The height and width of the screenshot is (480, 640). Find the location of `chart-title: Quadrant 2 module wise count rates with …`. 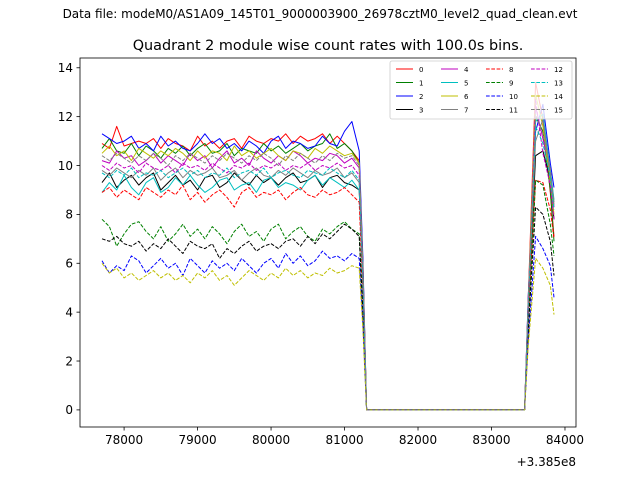

chart-title: Quadrant 2 module wise count rates with … is located at coordinates (328, 46).